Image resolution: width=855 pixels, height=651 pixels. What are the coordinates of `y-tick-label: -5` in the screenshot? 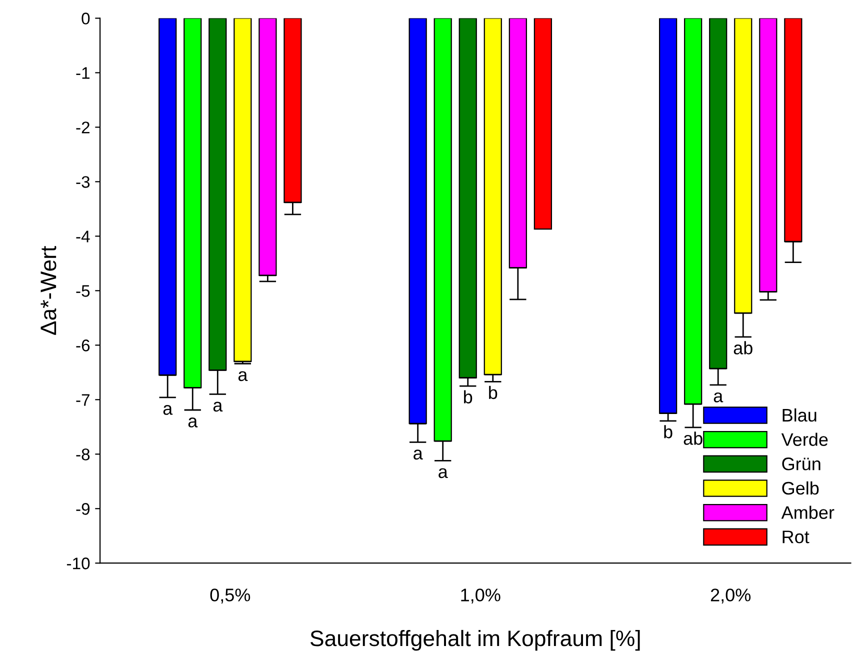 It's located at (83, 291).